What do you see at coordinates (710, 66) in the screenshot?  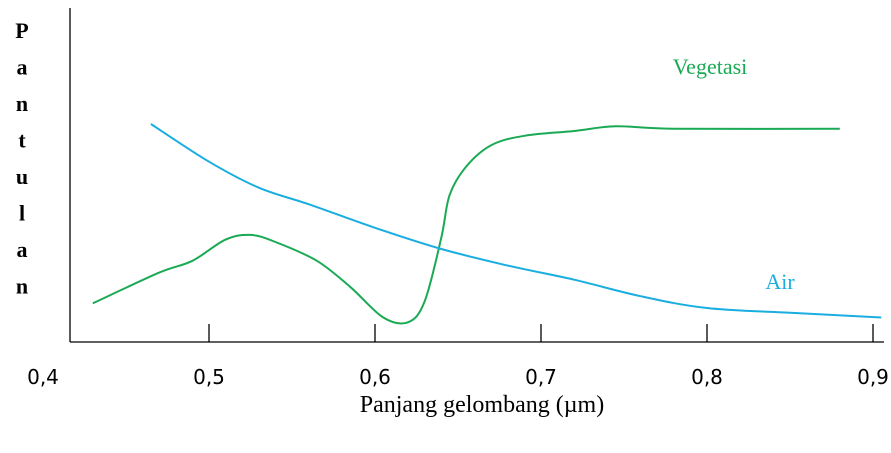 I see `series-label-vegetasi: Vegetasi` at bounding box center [710, 66].